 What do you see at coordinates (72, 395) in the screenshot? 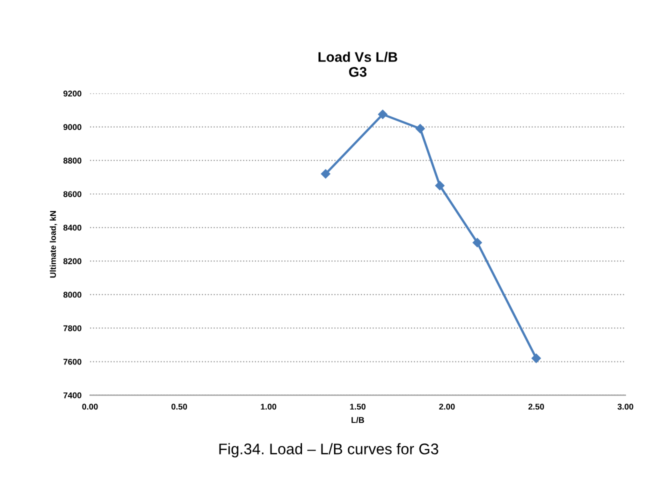
I see `y-tick-label: 7400` at bounding box center [72, 395].